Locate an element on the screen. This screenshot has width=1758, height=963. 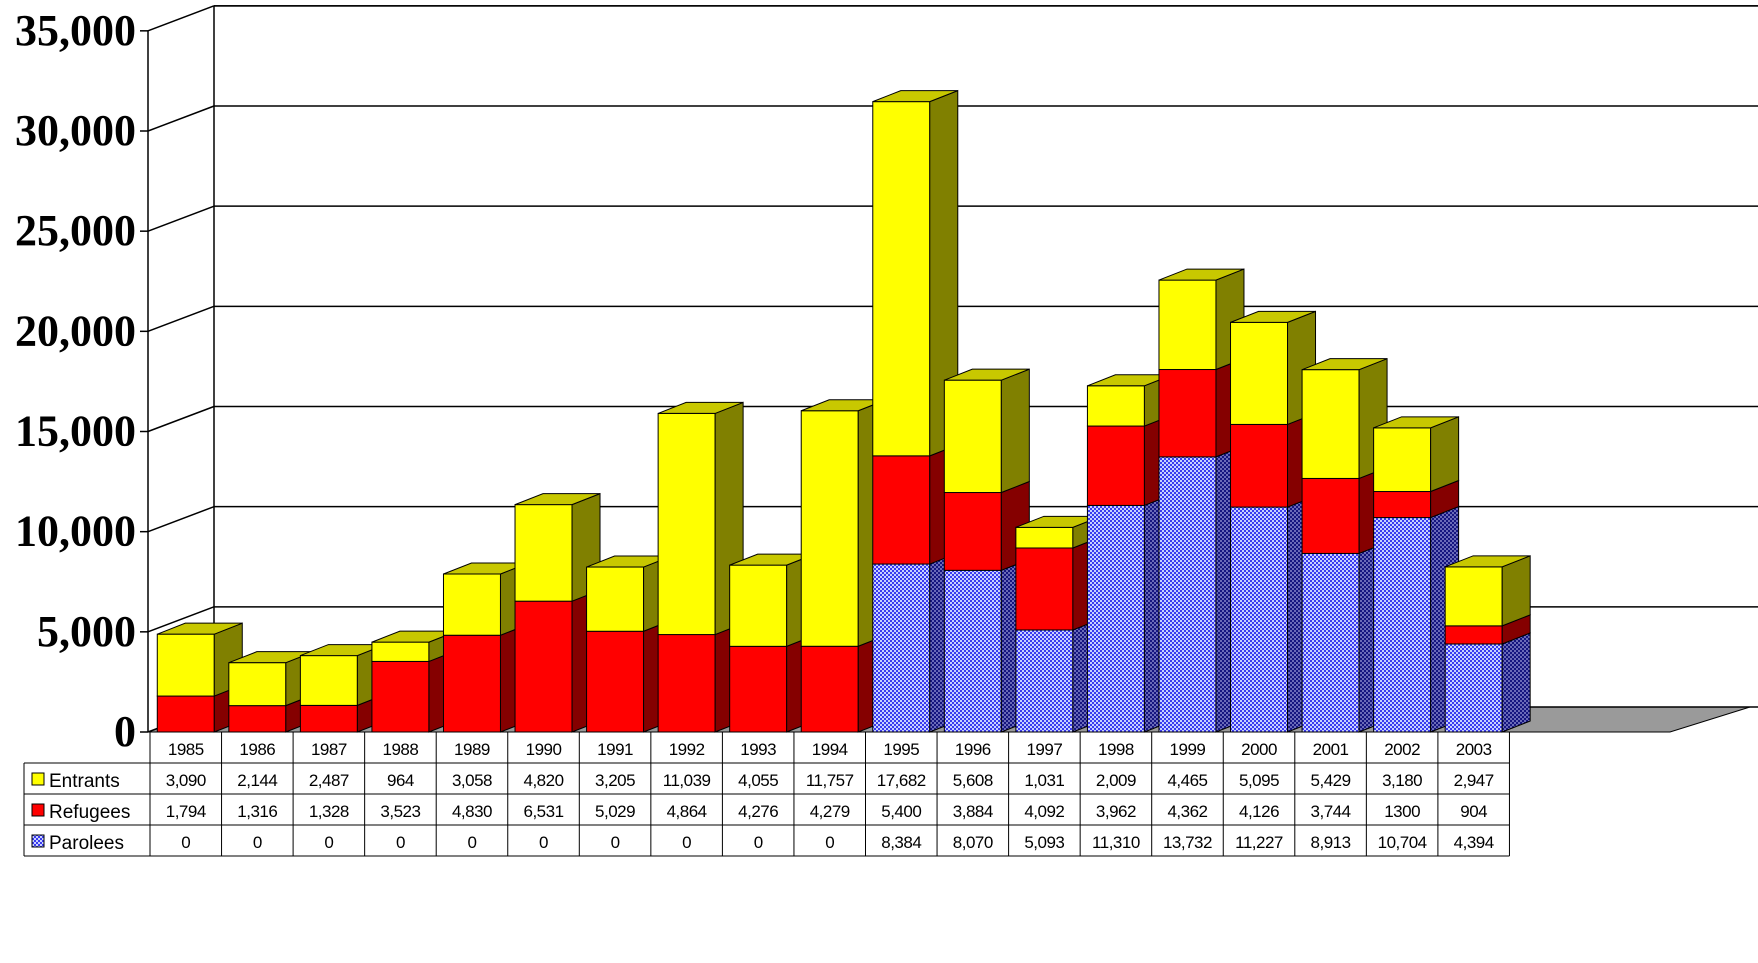
table-cell-value: 1,794 is located at coordinates (186, 811).